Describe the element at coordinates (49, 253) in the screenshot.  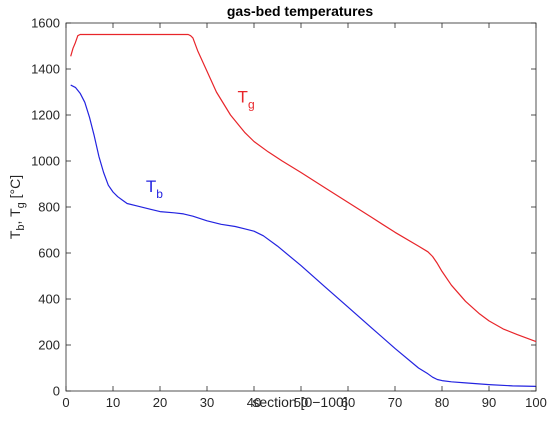
I see `y-tick-label: 600` at that location.